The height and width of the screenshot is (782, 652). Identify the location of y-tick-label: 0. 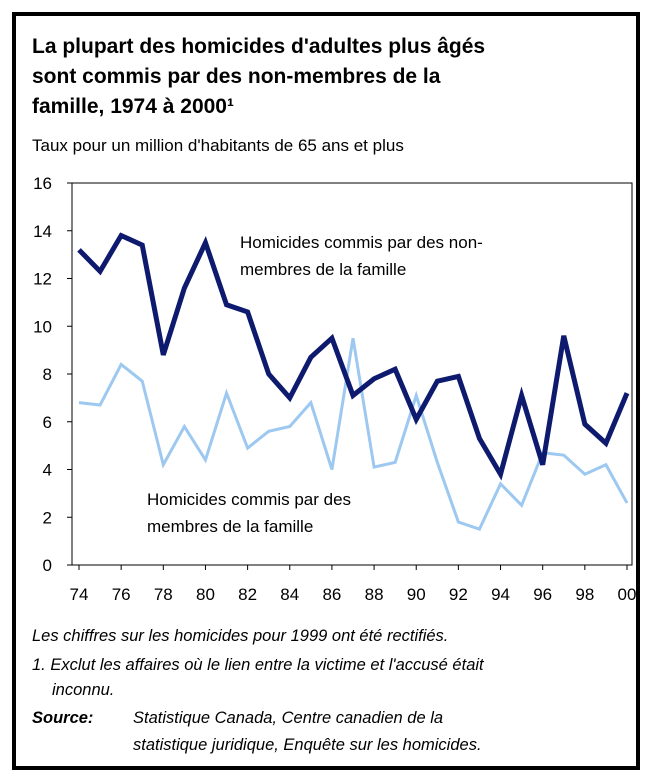
(47, 565).